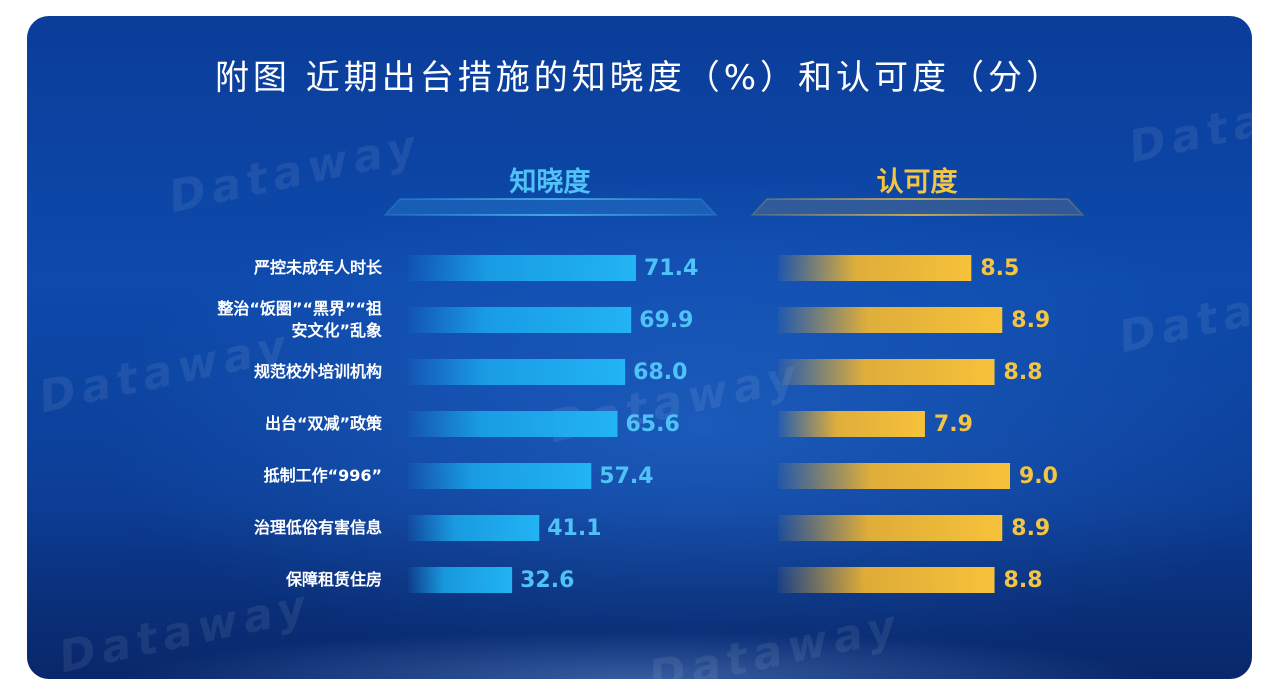 The height and width of the screenshot is (697, 1280). I want to click on awareness-value-label: 41.1, so click(574, 528).